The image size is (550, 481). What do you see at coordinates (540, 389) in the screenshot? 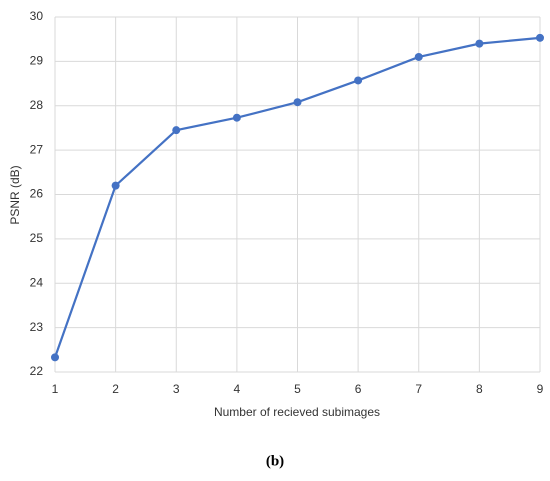
I see `x-tick-label: 9` at bounding box center [540, 389].